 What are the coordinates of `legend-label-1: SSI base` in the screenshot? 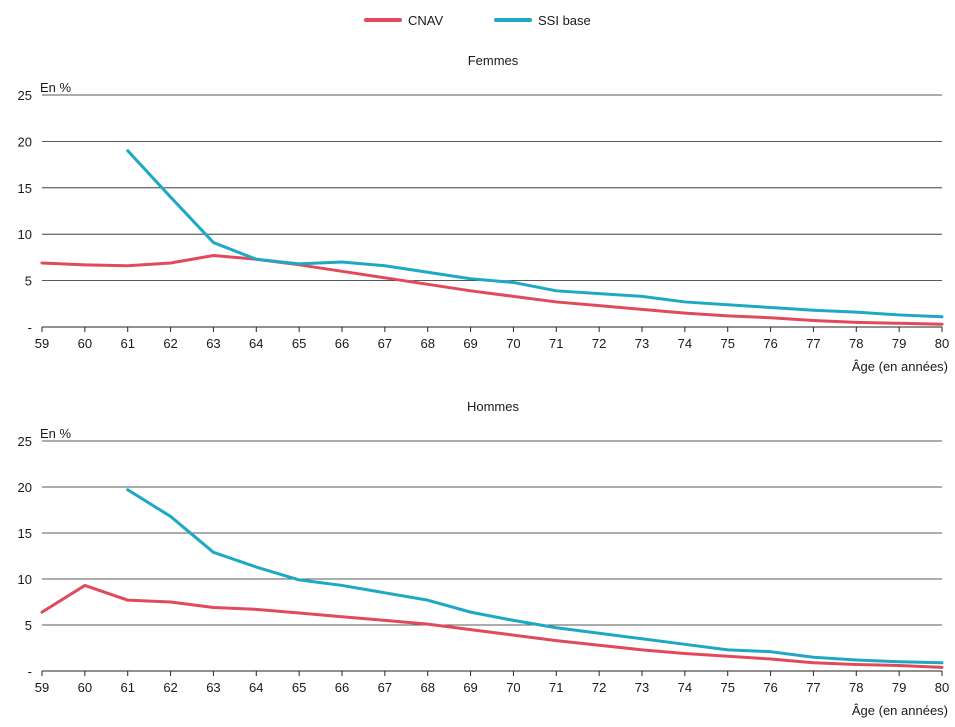 It's located at (564, 20).